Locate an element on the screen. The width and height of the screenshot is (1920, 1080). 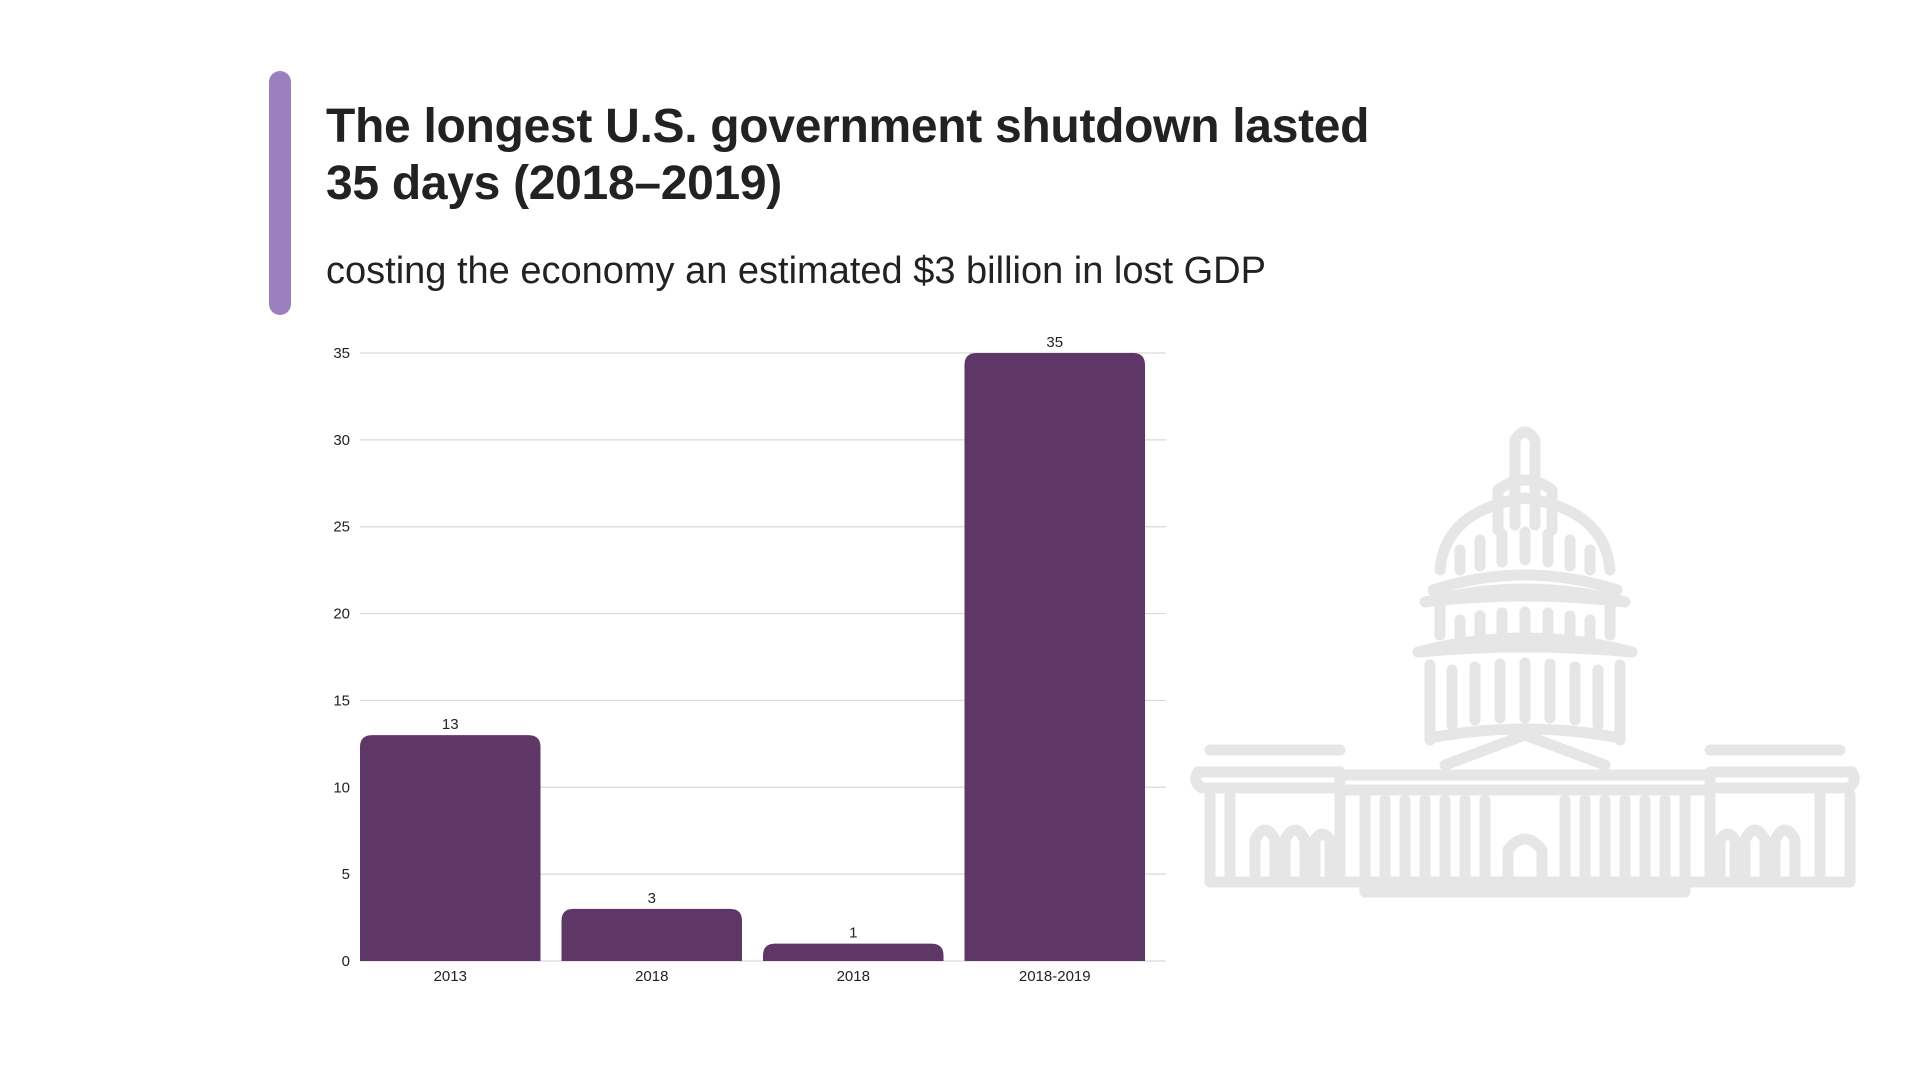
data-label: 35 is located at coordinates (1054, 342).